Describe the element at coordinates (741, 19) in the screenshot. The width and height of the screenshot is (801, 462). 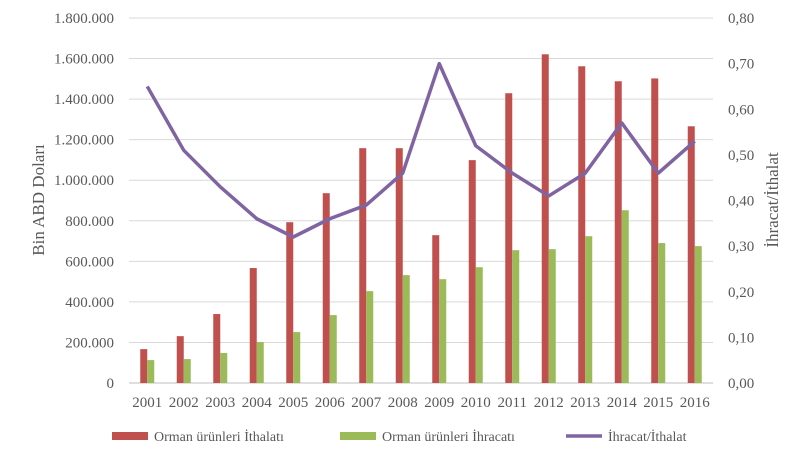
I see `y2-tick-label: 0,80` at that location.